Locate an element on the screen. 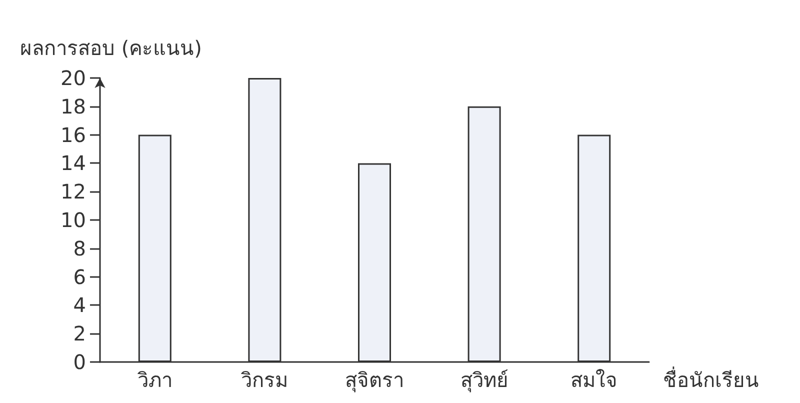 This screenshot has height=403, width=800. y-tick-label: 2 is located at coordinates (79, 334).